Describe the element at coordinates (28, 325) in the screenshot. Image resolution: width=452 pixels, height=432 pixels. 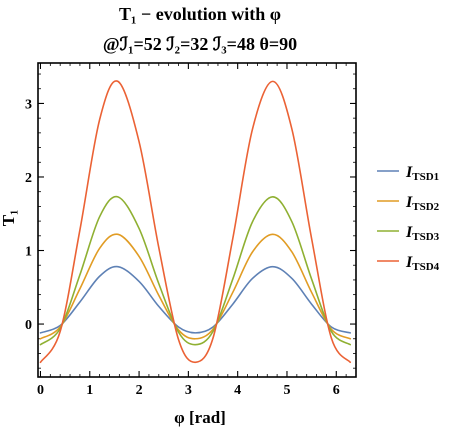
I see `y-tick-label: 0` at that location.